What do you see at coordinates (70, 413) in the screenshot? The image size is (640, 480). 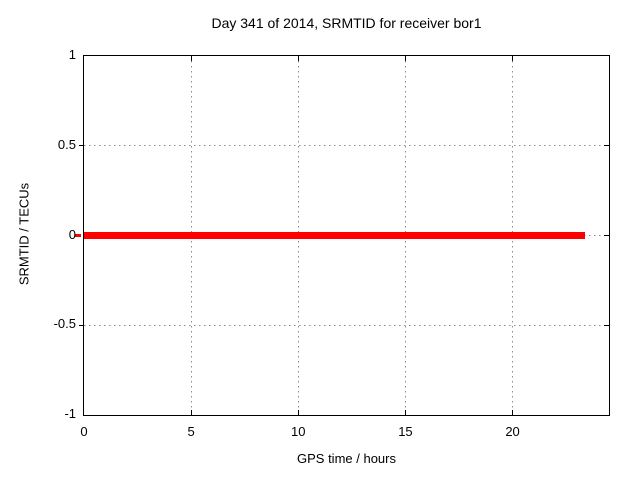 I see `y-tick-label: -1` at bounding box center [70, 413].